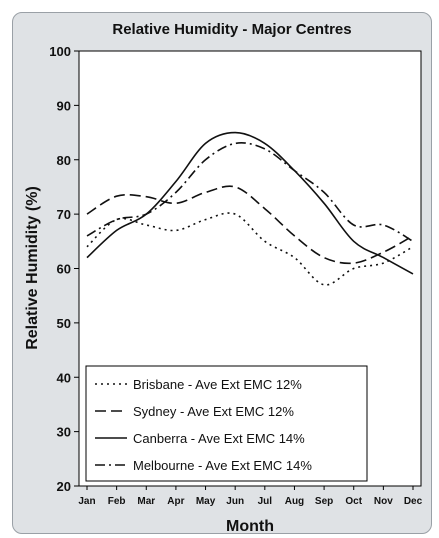 Image resolution: width=439 pixels, height=538 pixels. Describe the element at coordinates (64, 486) in the screenshot. I see `y-tick-label: 20` at that location.